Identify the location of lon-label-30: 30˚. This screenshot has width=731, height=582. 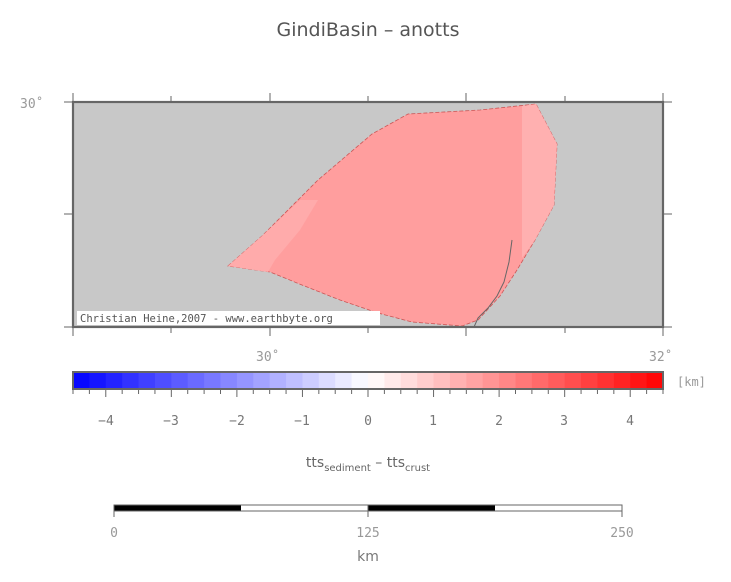
(267, 357).